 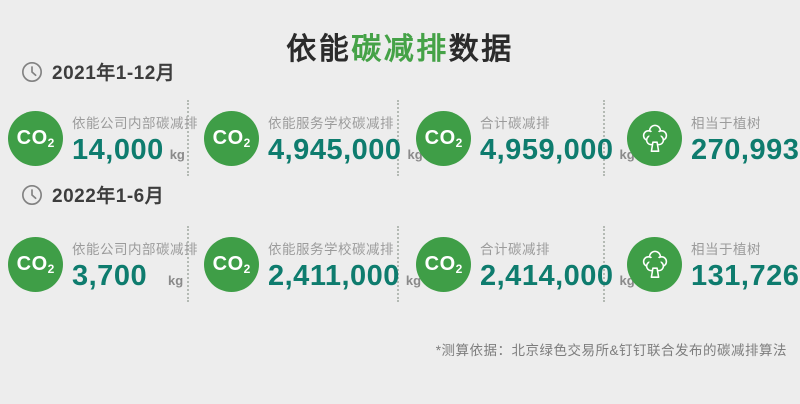 I want to click on stat-card-total-2022: CO 2 合计碳减排 2,414,000 kg, so click(x=517, y=264).